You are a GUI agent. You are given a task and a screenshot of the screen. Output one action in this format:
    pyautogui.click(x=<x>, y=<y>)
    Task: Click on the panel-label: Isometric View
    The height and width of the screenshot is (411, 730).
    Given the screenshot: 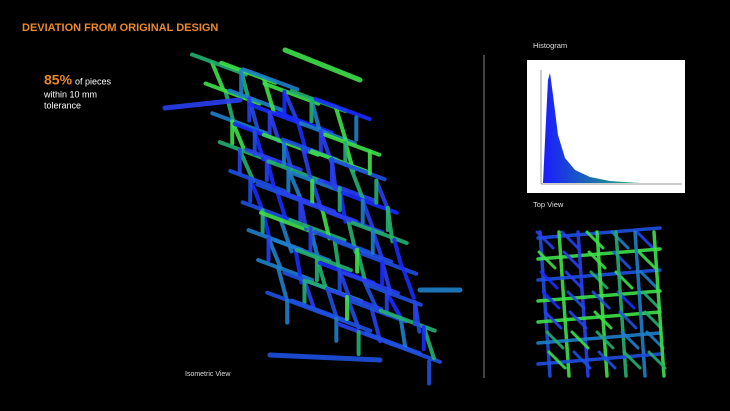 What is the action you would take?
    pyautogui.click(x=208, y=374)
    